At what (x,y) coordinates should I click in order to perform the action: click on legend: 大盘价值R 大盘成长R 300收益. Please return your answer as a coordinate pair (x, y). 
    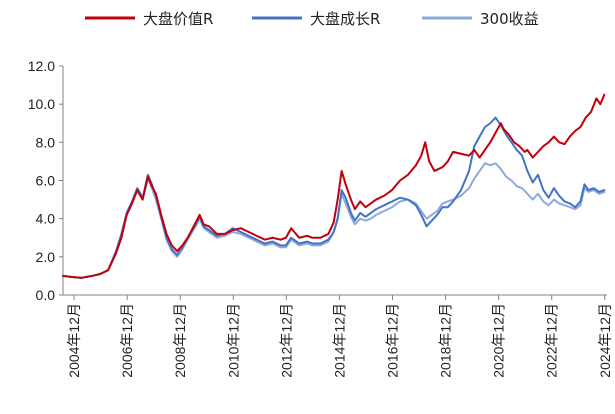
    Looking at the image, I should click on (312, 19).